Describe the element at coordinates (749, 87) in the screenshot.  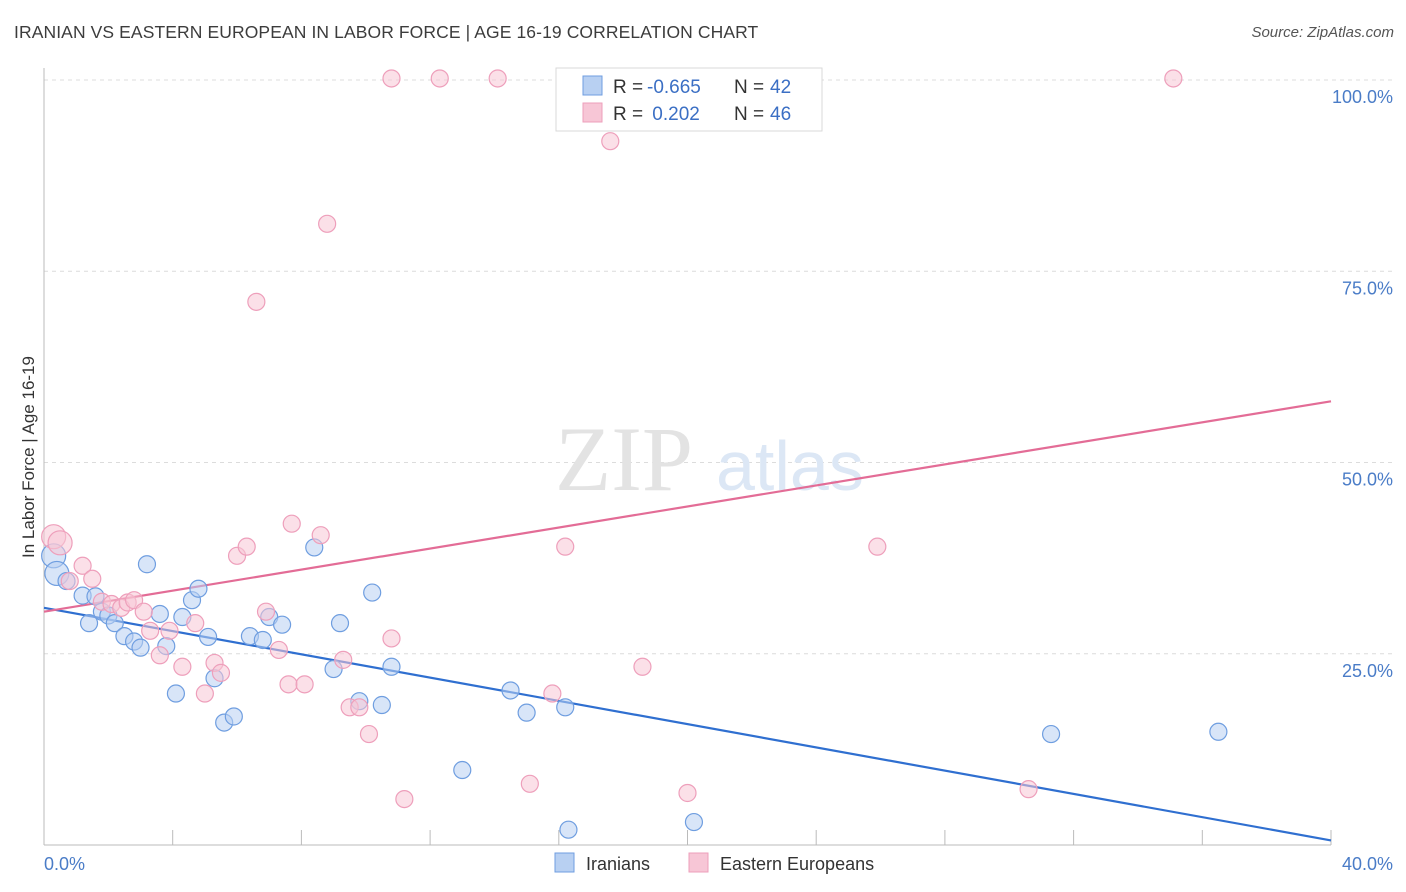
I see `legend-n-label-1: N =` at that location.